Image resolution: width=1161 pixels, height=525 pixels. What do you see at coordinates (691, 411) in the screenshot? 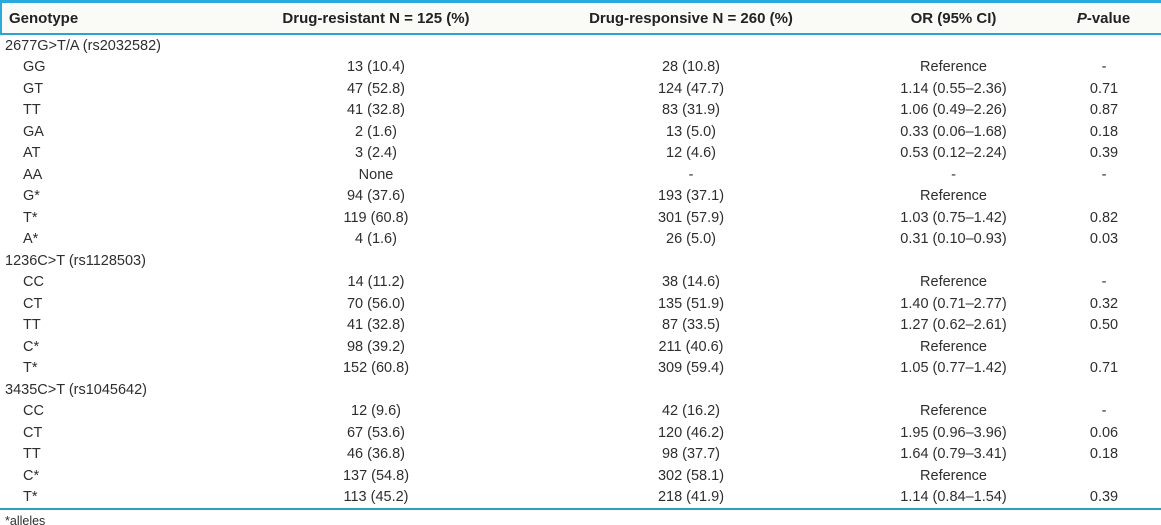
I see `responsive-cell: 42 (16.2)` at bounding box center [691, 411].